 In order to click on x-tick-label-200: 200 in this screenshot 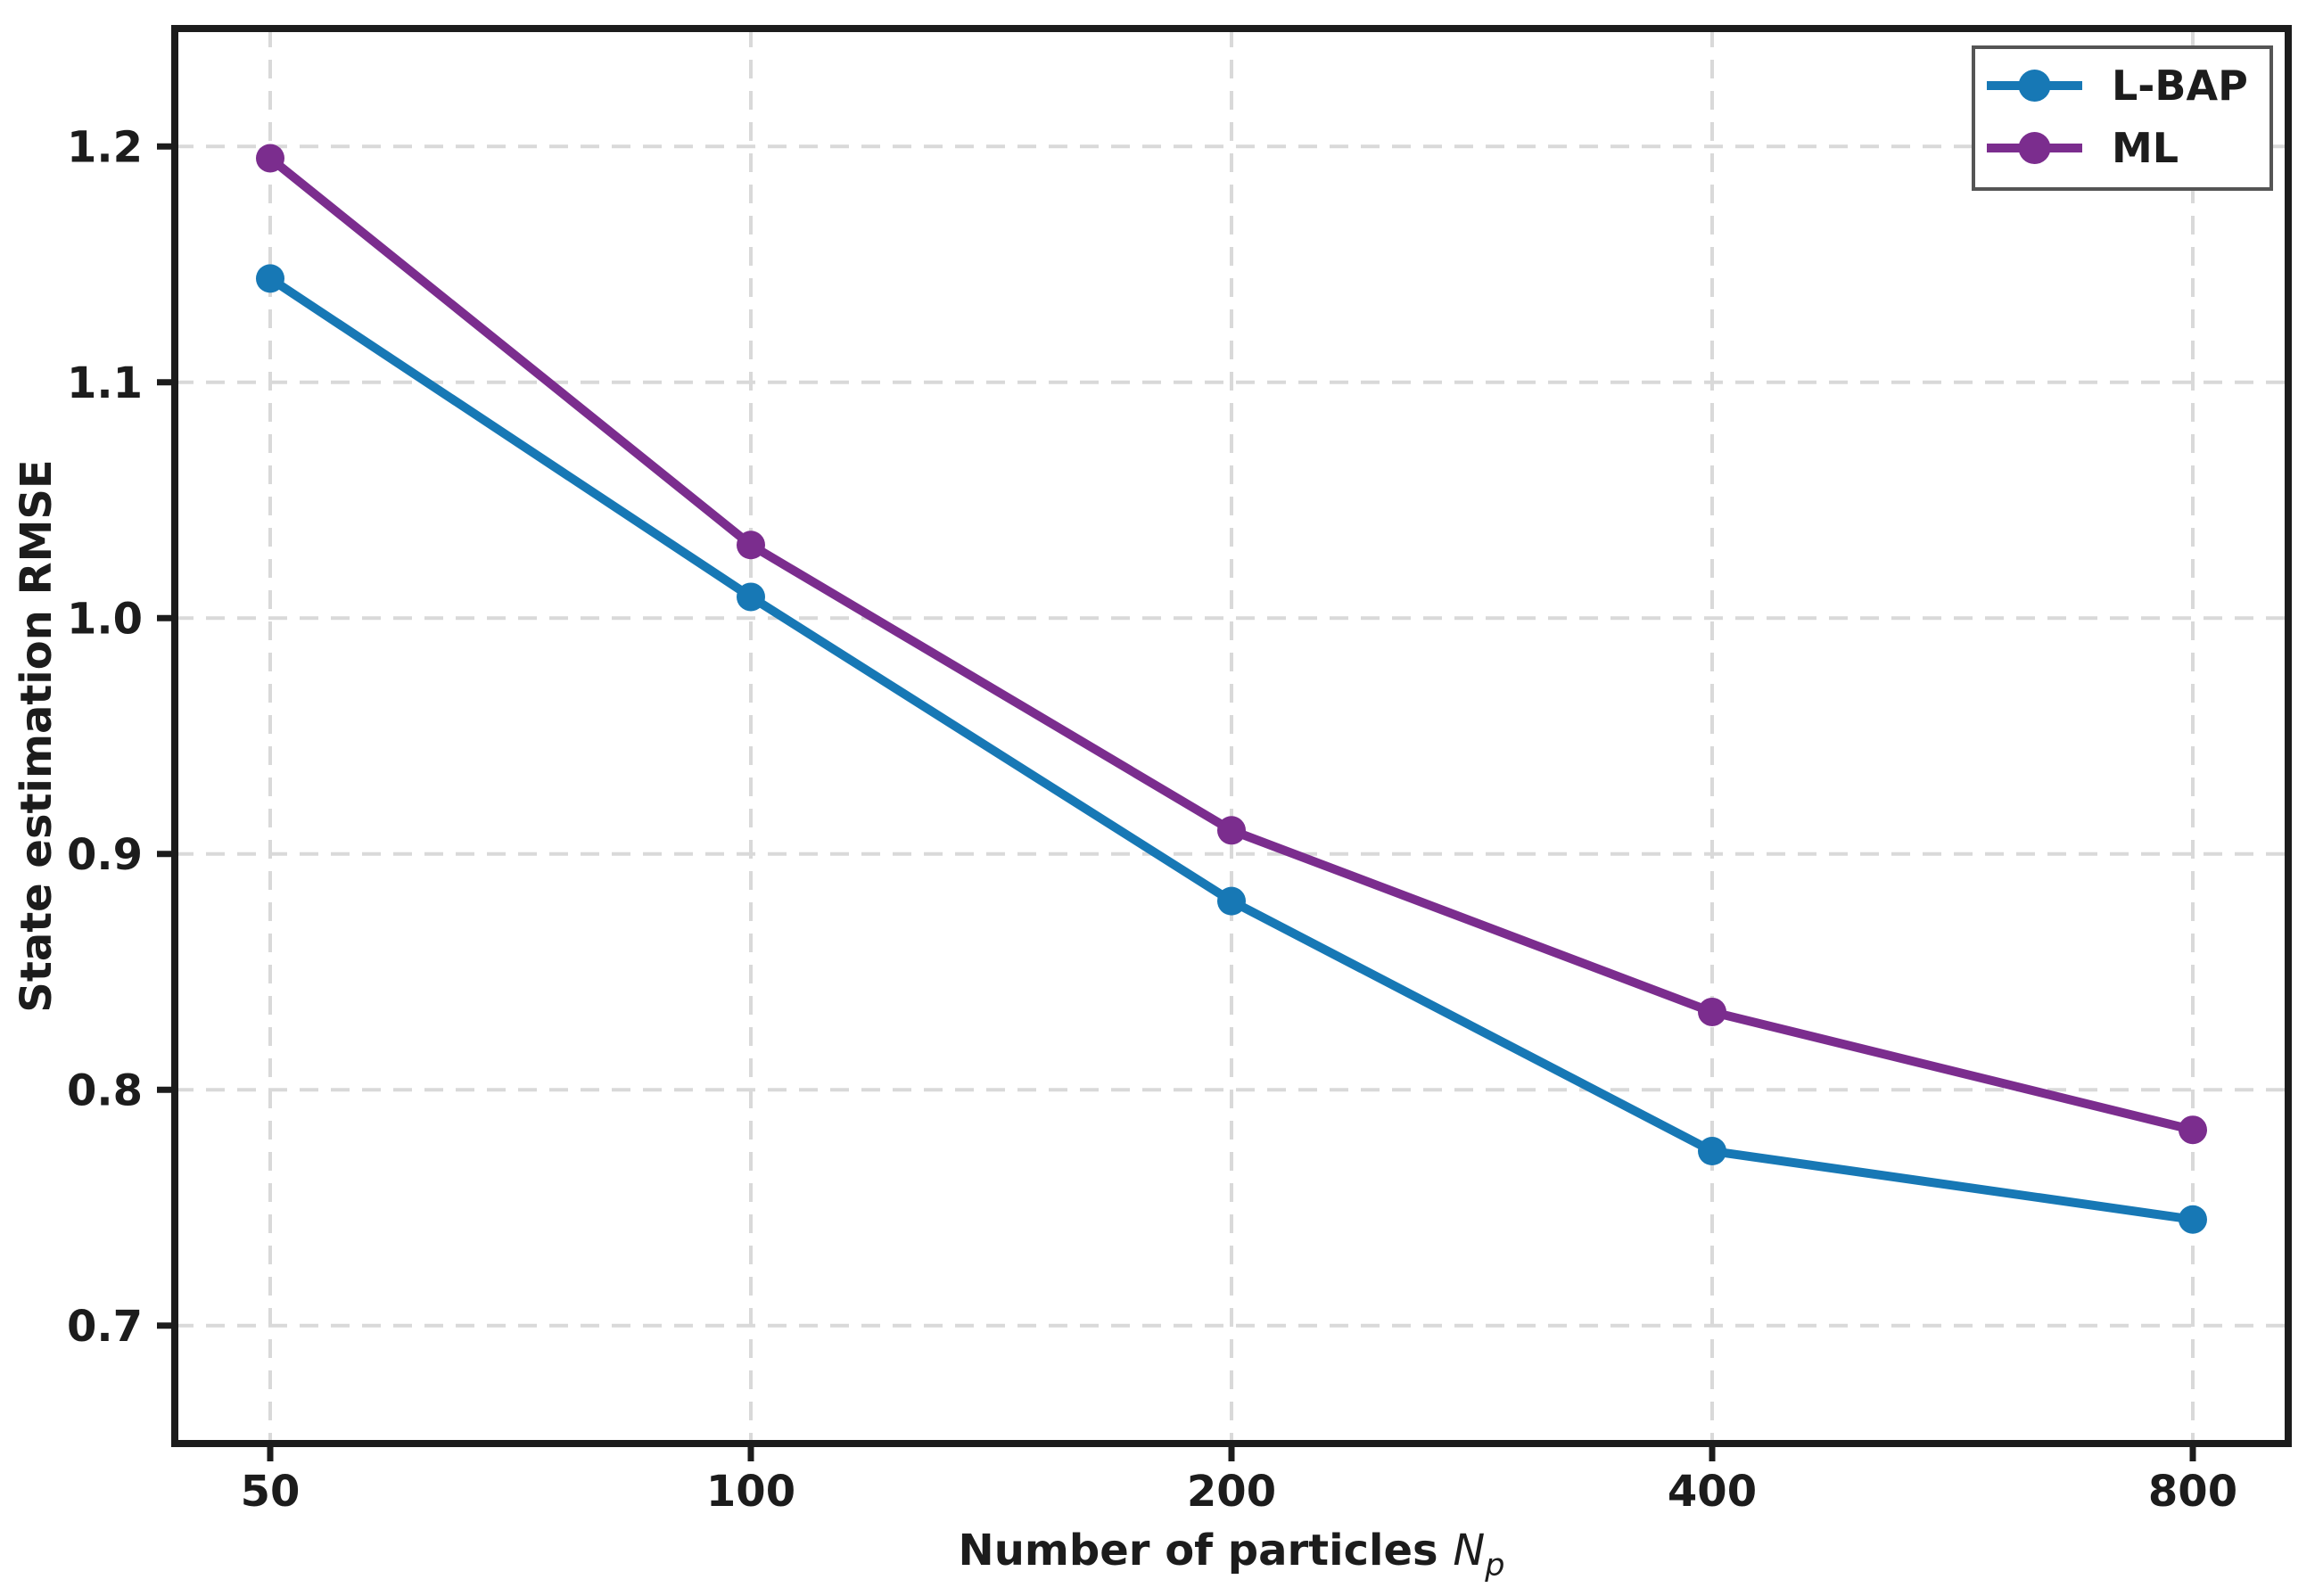, I will do `click(1231, 1492)`.